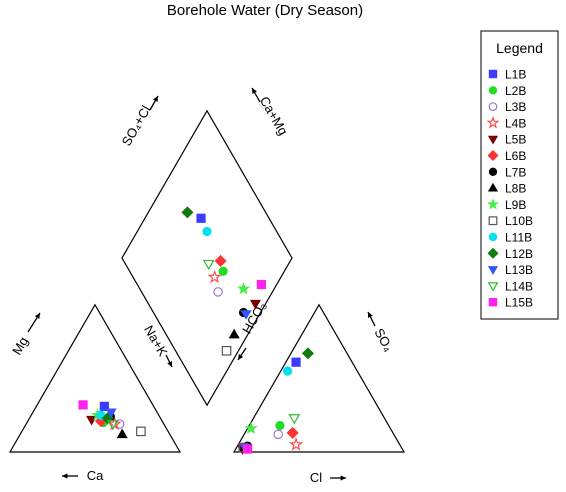  What do you see at coordinates (307, 353) in the screenshot?
I see `anion-point-L12B` at bounding box center [307, 353].